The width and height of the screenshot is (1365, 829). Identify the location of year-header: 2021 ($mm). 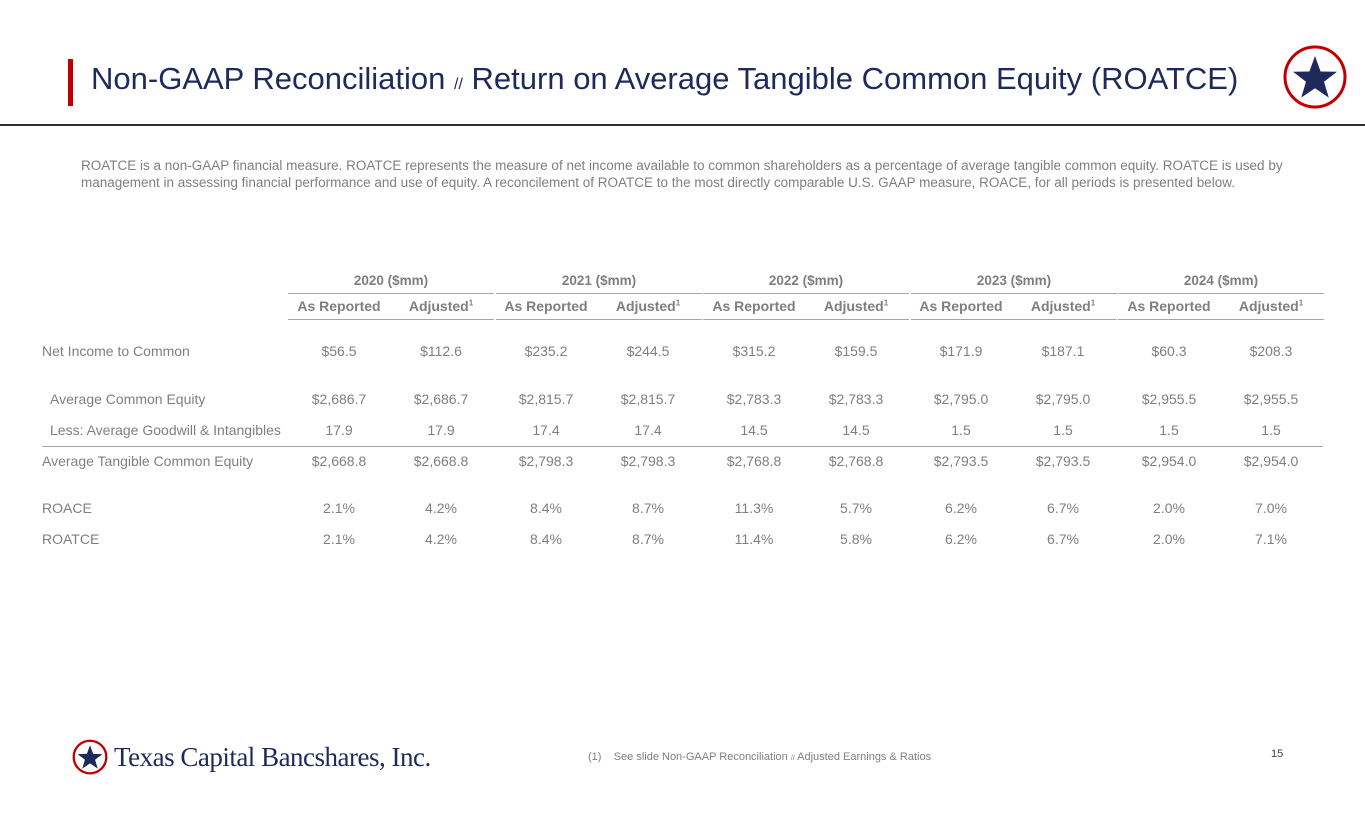
(599, 280).